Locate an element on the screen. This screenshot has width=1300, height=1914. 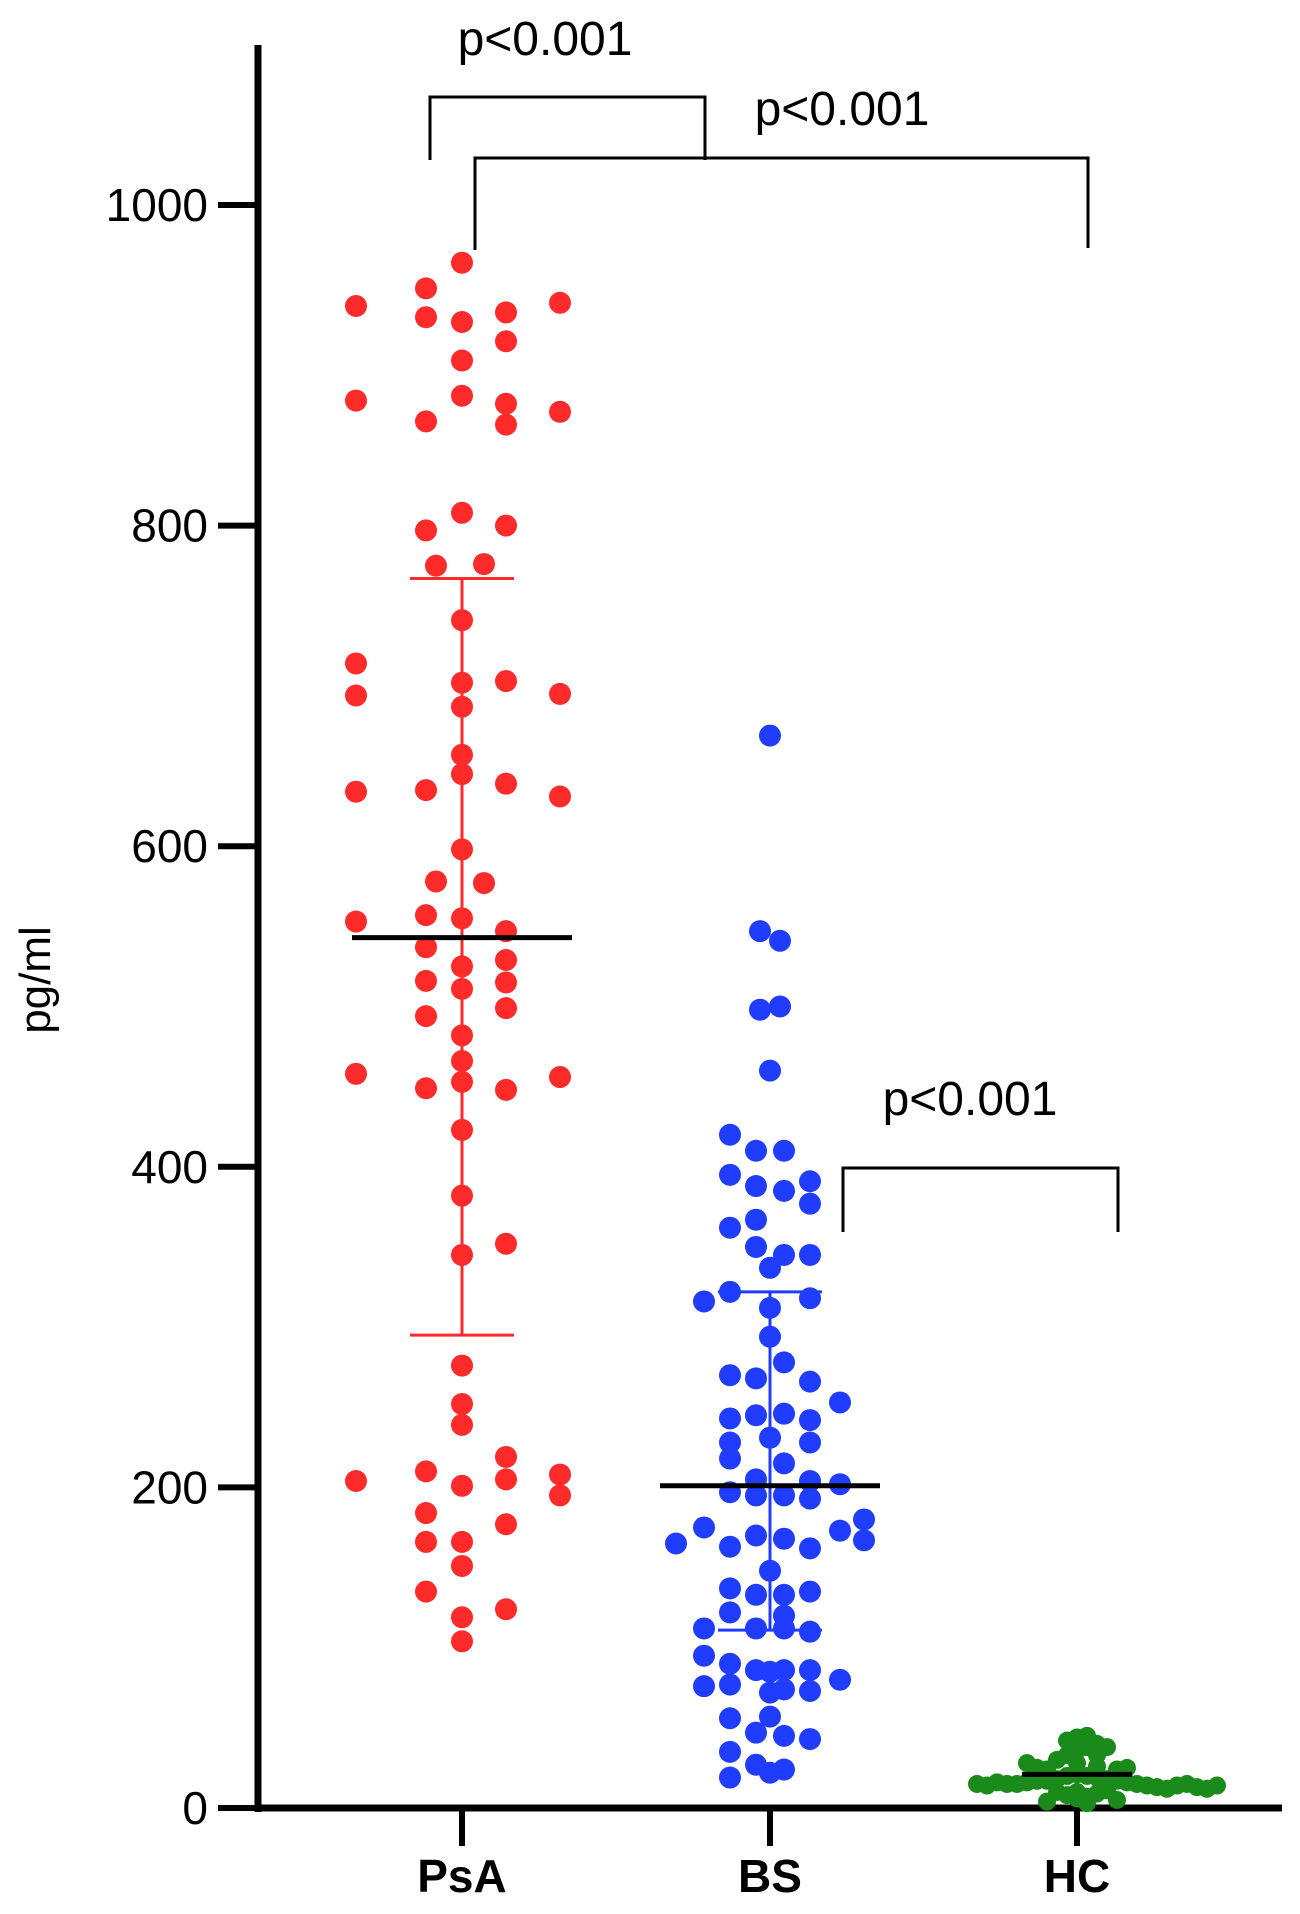
x-tick-label-hc: HC is located at coordinates (1077, 1876).